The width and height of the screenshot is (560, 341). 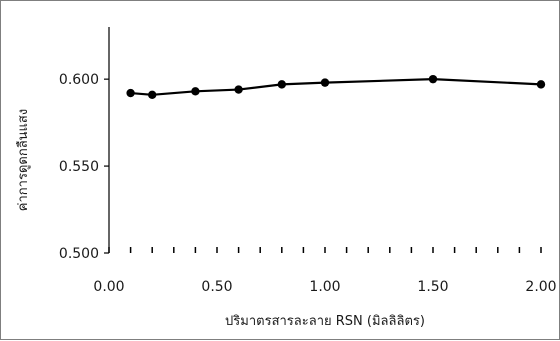 I want to click on x-tick-labels: 0.00 0.50 1.00 1.50 2.00, so click(x=324, y=287).